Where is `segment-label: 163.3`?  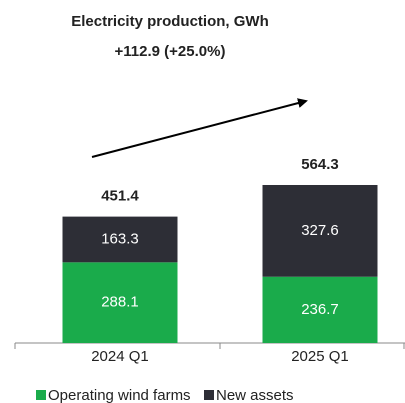 segment-label: 163.3 is located at coordinates (120, 238).